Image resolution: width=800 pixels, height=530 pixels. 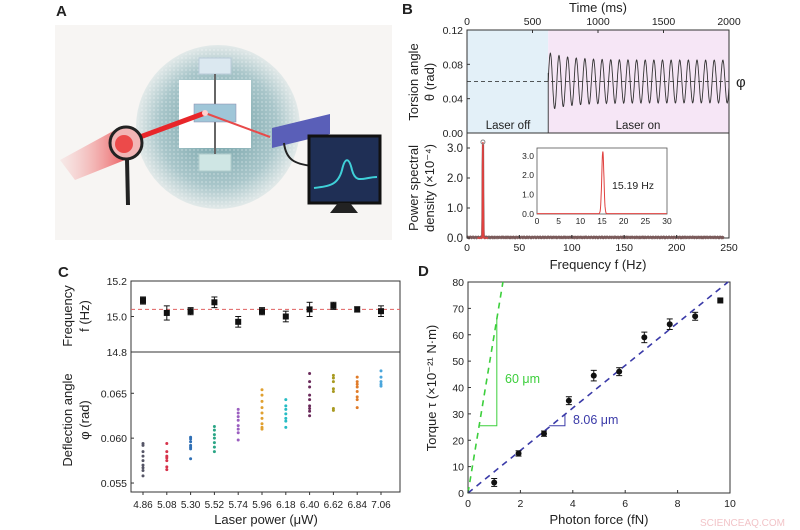 I want to click on magnifier-handle, so click(x=127, y=182).